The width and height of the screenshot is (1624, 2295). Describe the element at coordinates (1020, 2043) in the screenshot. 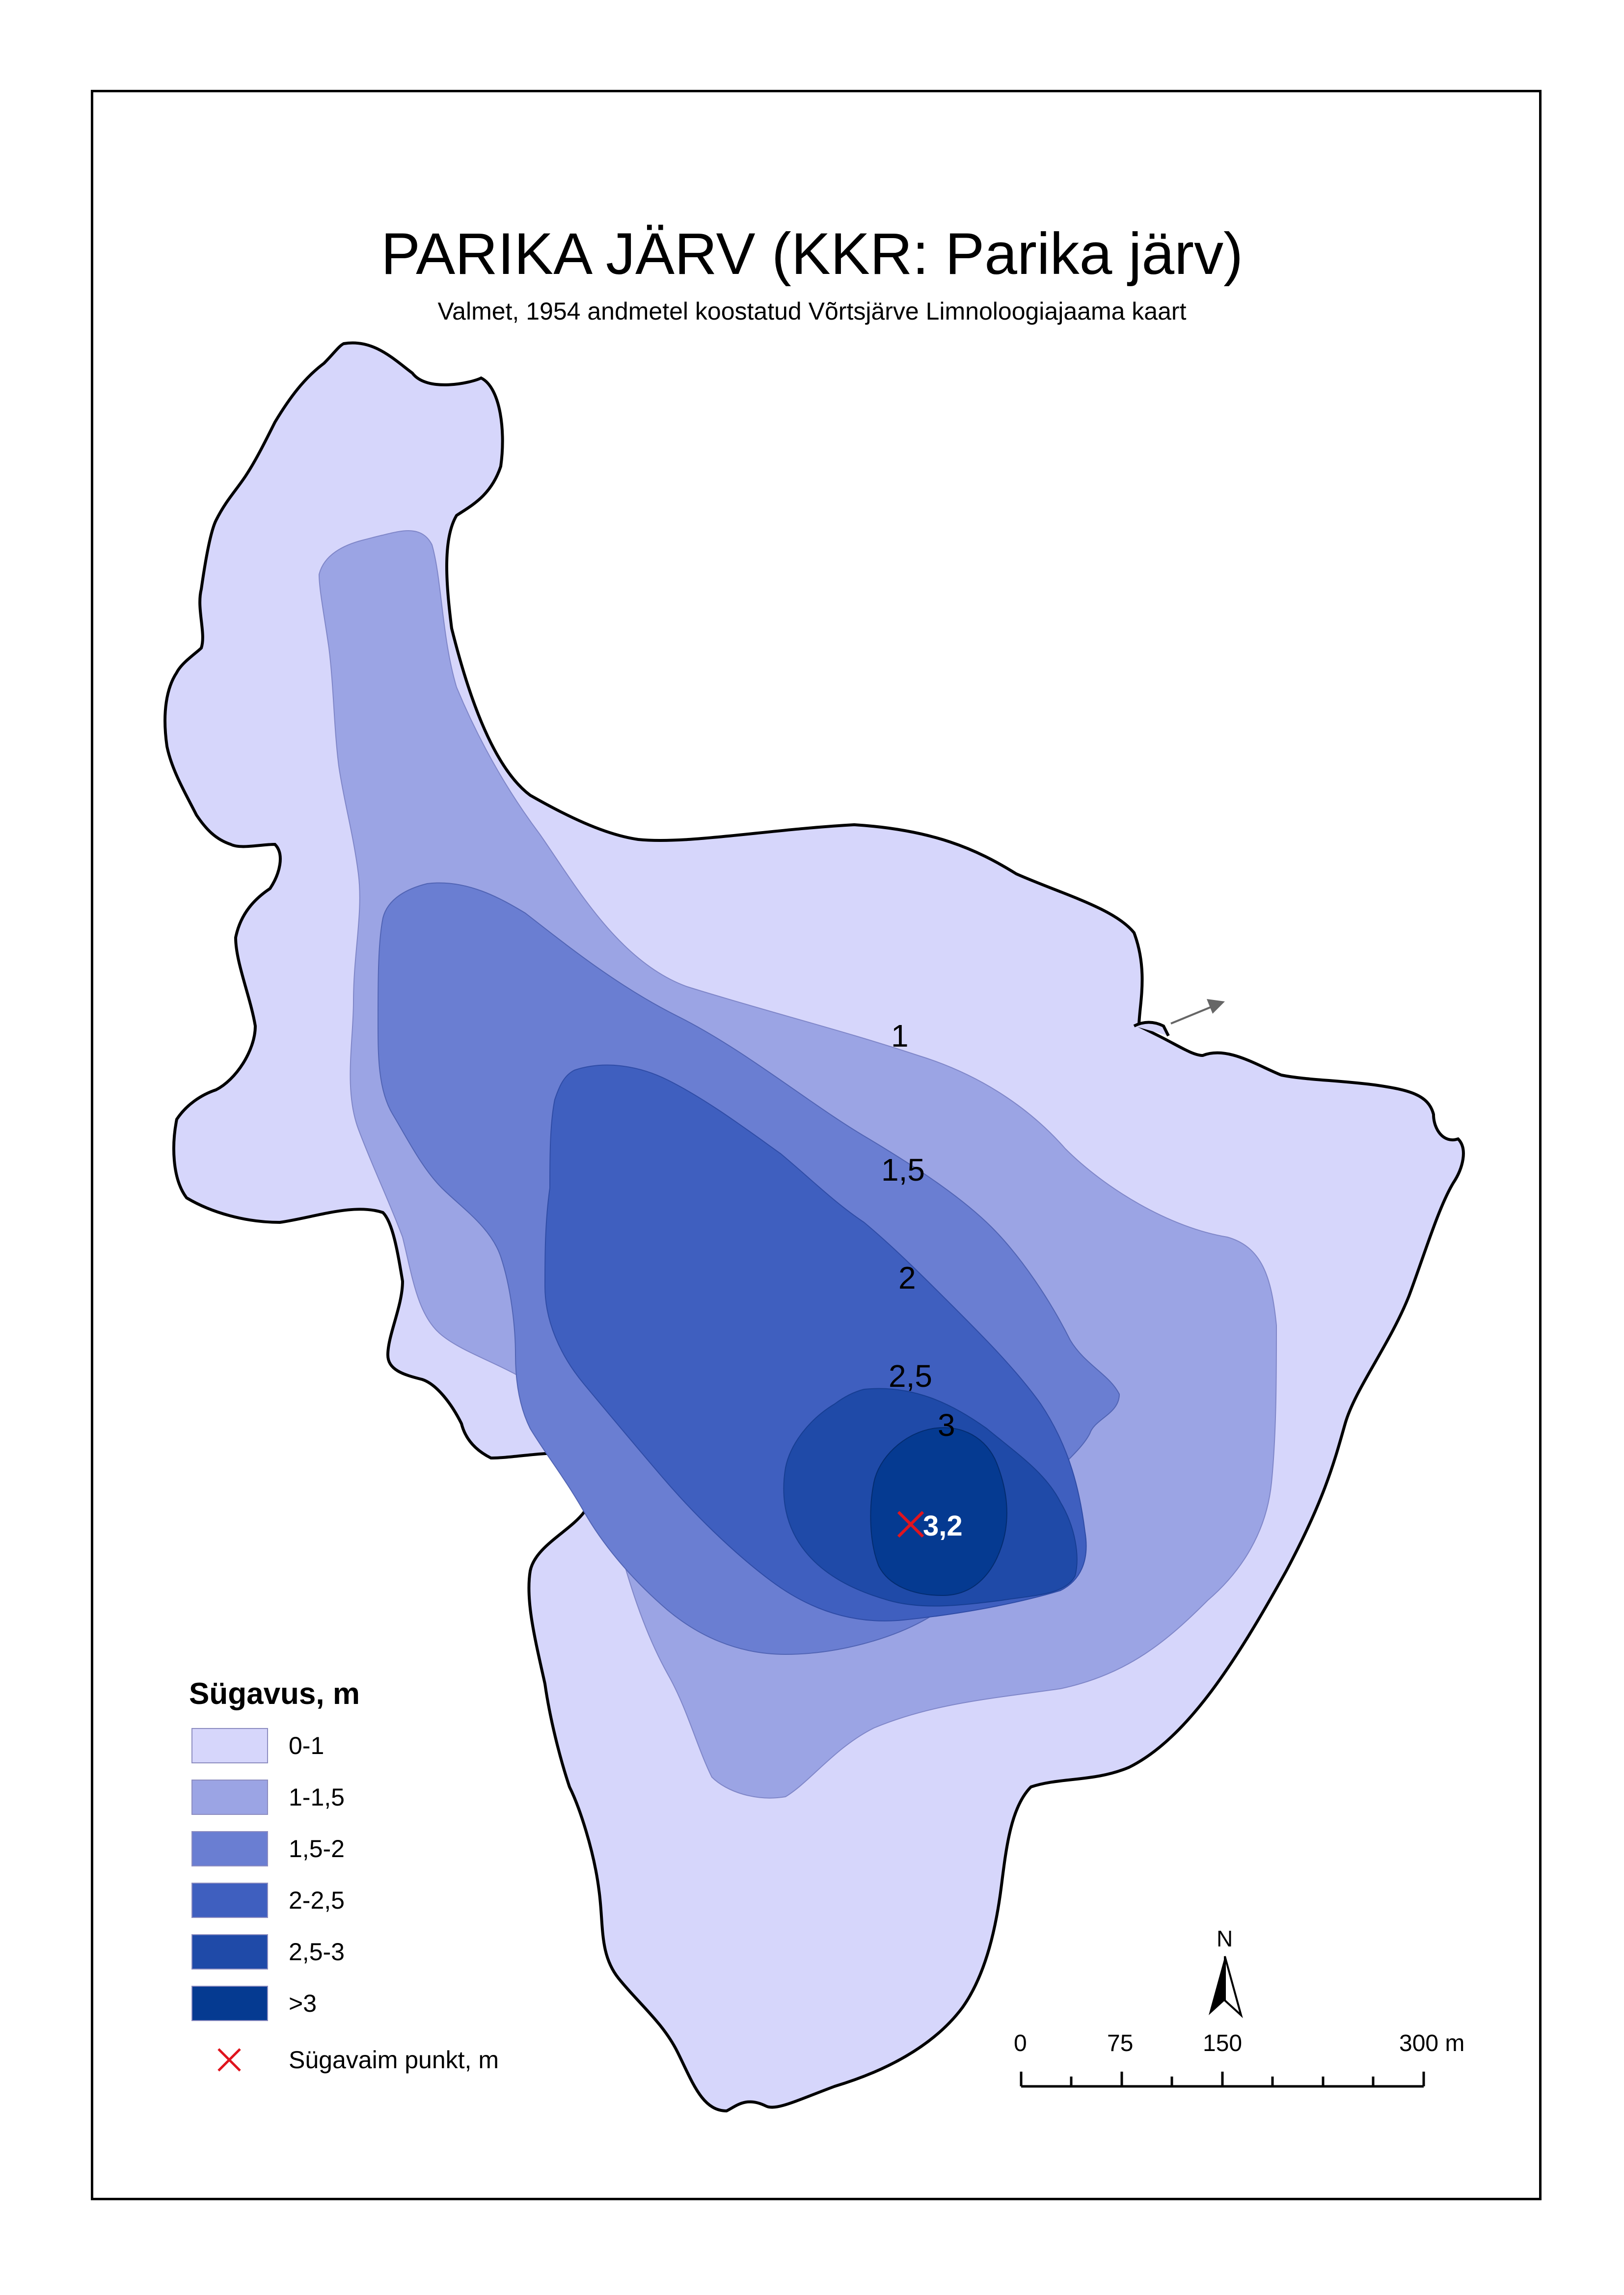

I see `scale-tick-0: 0` at that location.